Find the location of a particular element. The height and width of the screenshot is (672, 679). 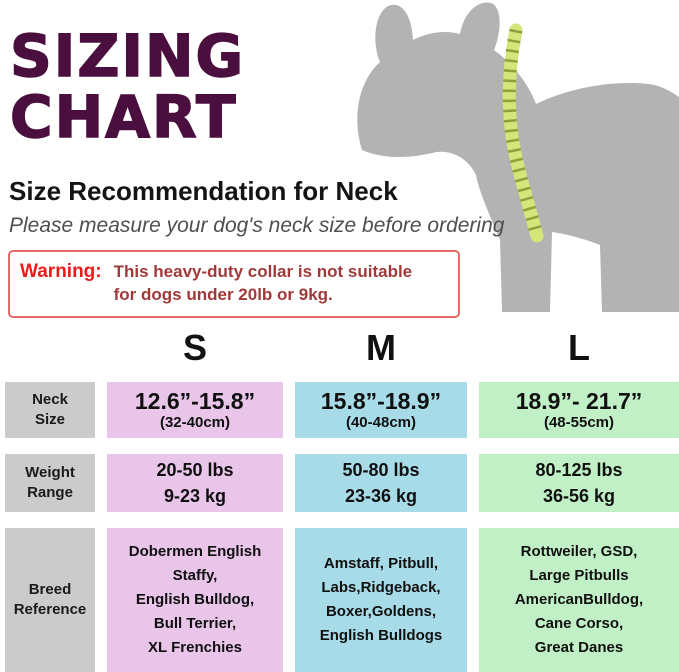

neck-size-s-inches: 12.6”-15.8” is located at coordinates (195, 400).